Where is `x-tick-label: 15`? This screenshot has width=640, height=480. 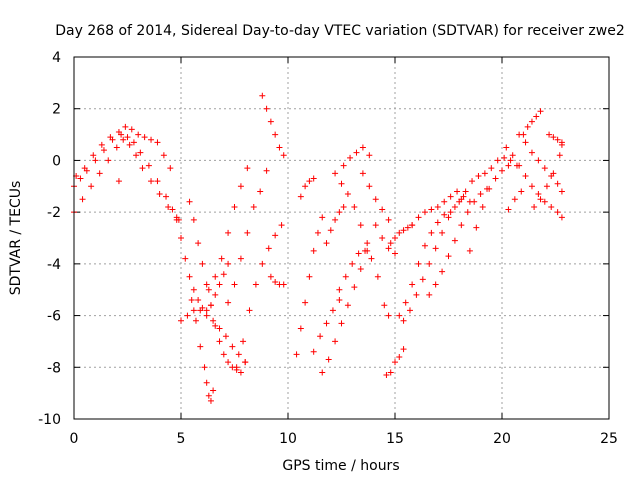 x-tick-label: 15 is located at coordinates (395, 439).